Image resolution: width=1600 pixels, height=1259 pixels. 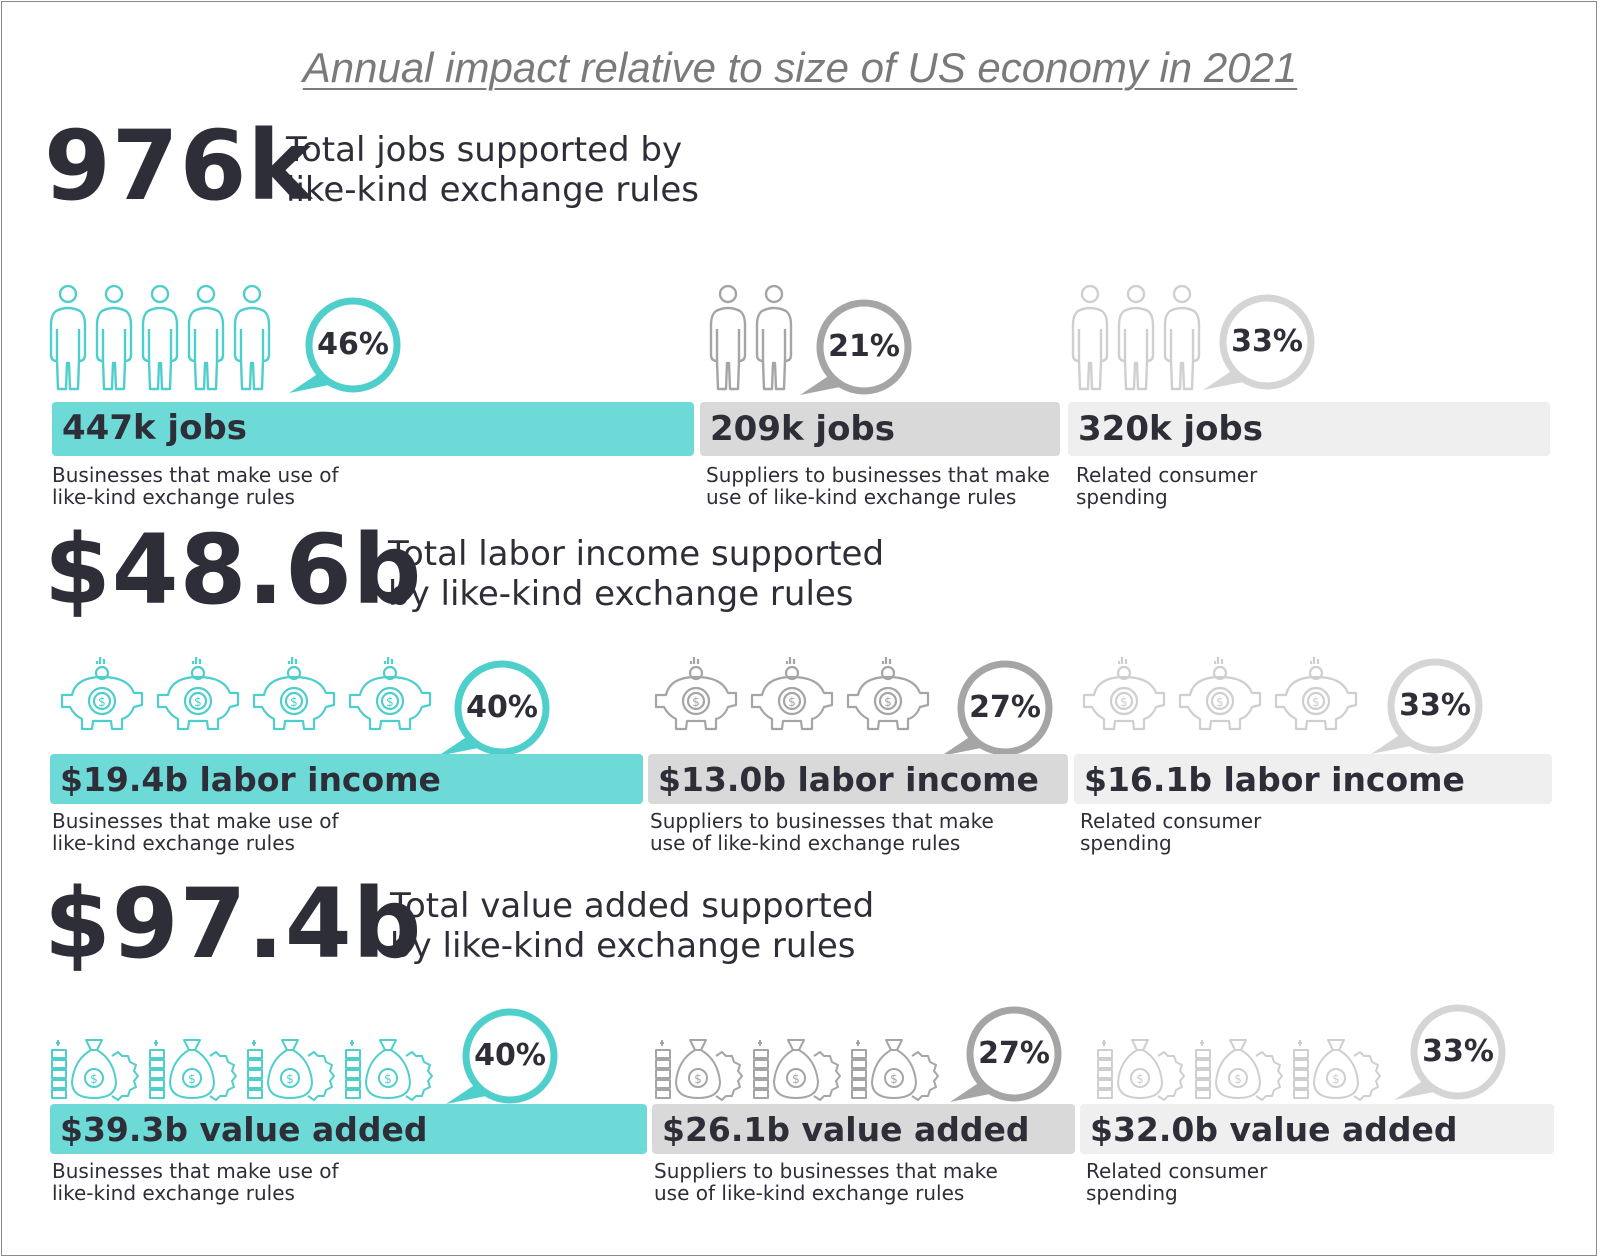 What do you see at coordinates (155, 428) in the screenshot?
I see `bar-value-label: 447k jobs` at bounding box center [155, 428].